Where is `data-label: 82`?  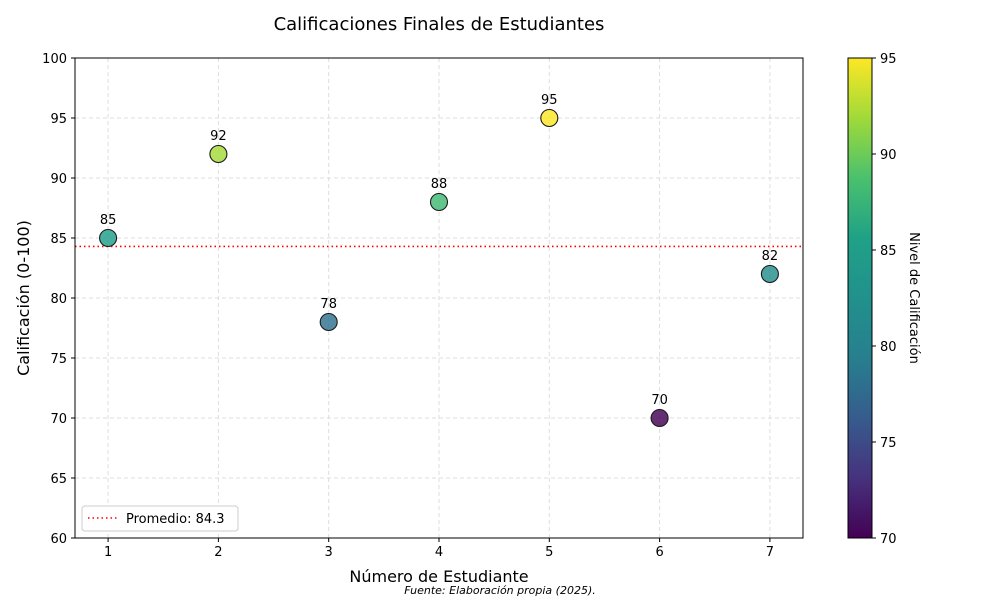
data-label: 82 is located at coordinates (770, 256).